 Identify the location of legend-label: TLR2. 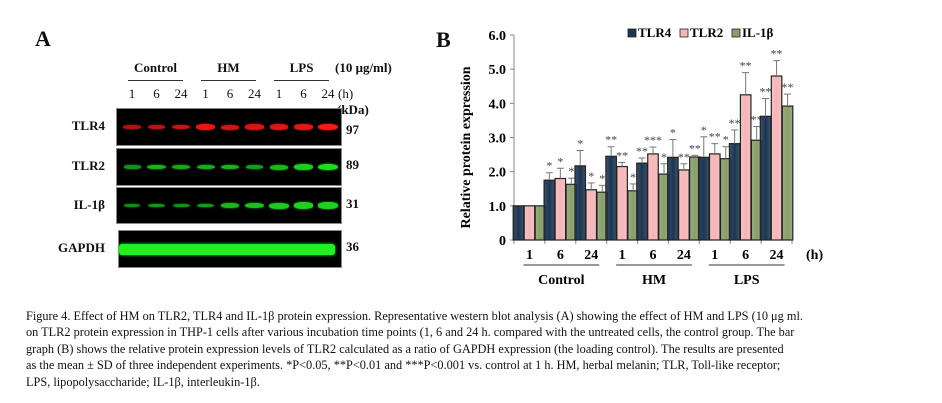
(706, 32).